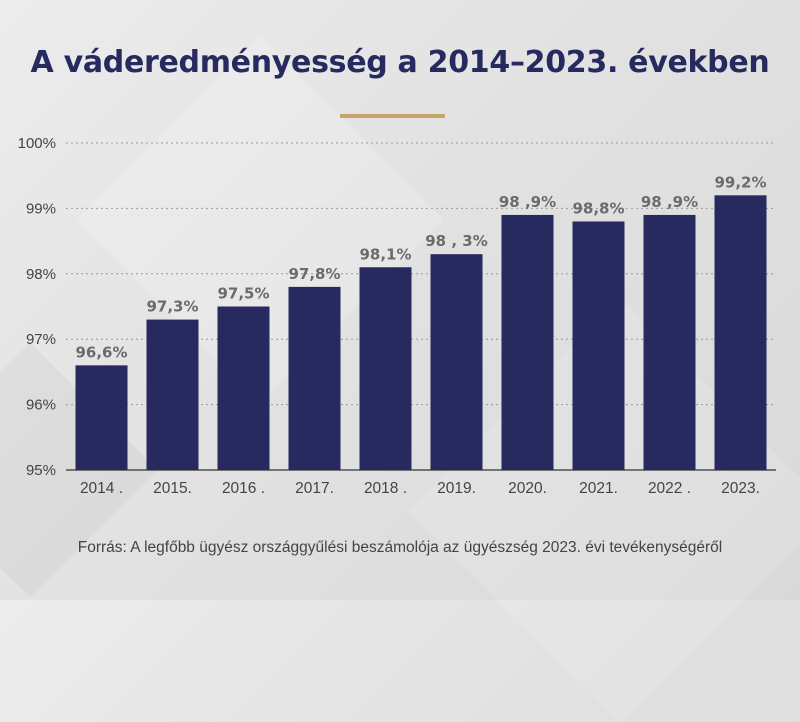 This screenshot has height=722, width=800. Describe the element at coordinates (41, 339) in the screenshot. I see `y-tick-label: 97%` at that location.